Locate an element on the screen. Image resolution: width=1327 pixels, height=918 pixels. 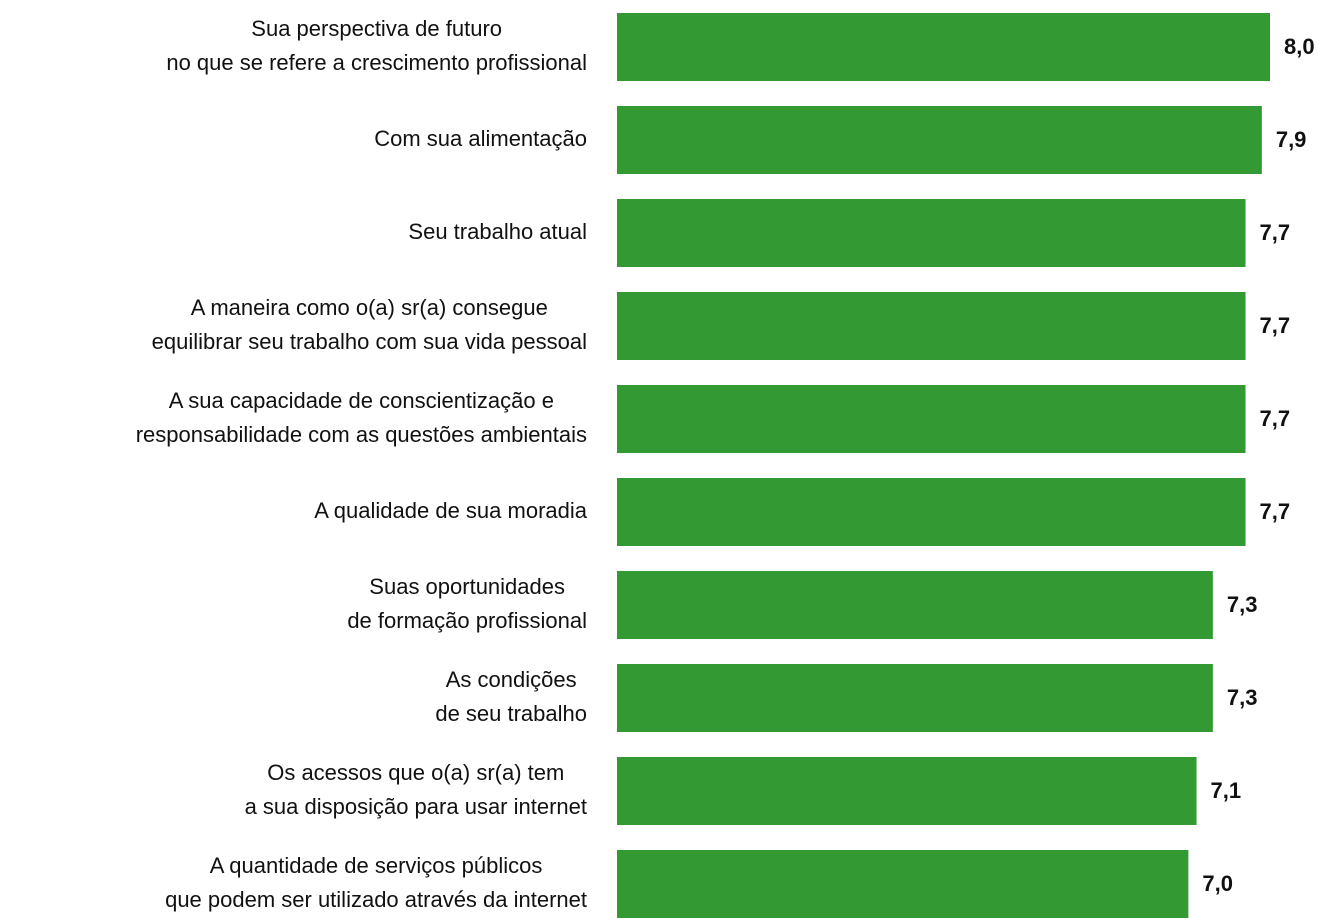
category-label: A qualidade de sua moradia is located at coordinates (451, 510).